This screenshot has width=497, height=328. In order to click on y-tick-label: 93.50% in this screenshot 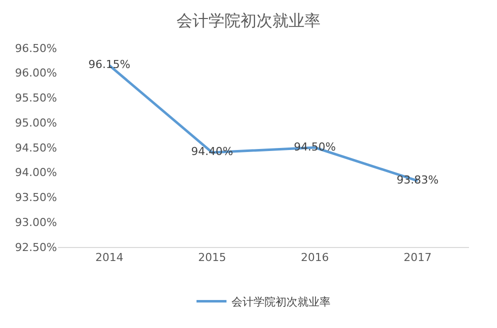, I will do `click(36, 197)`.